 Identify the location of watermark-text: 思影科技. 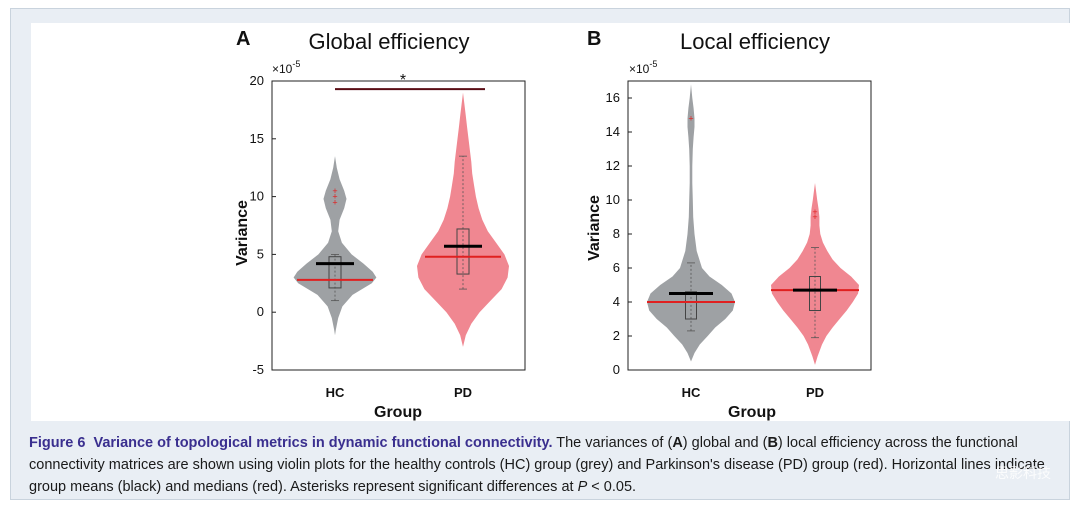
(1023, 474).